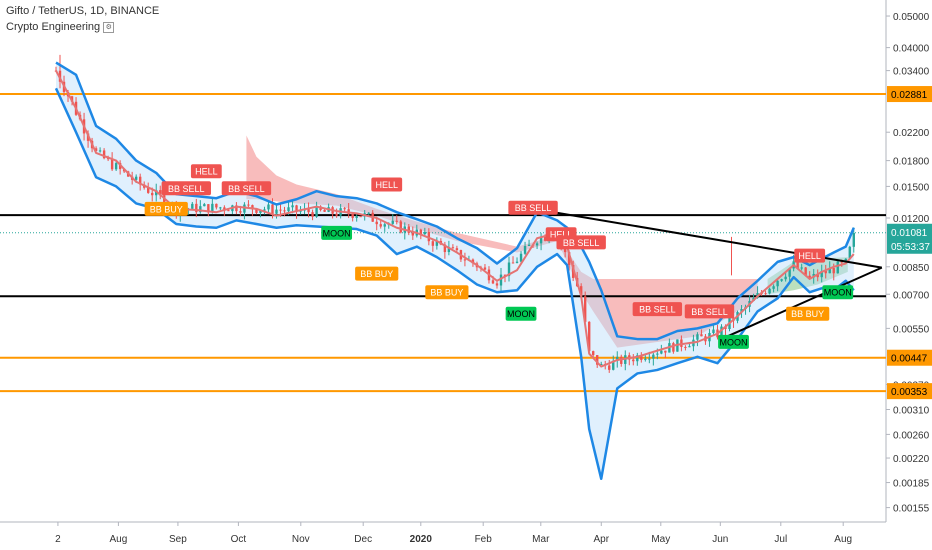  Describe the element at coordinates (660, 539) in the screenshot. I see `x-tick-label: May` at that location.